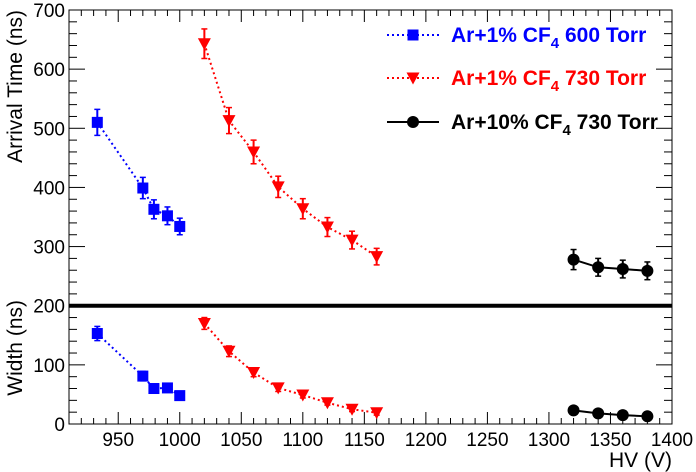 This screenshot has width=696, height=472. I want to click on x-tick-label: 1400, so click(672, 440).